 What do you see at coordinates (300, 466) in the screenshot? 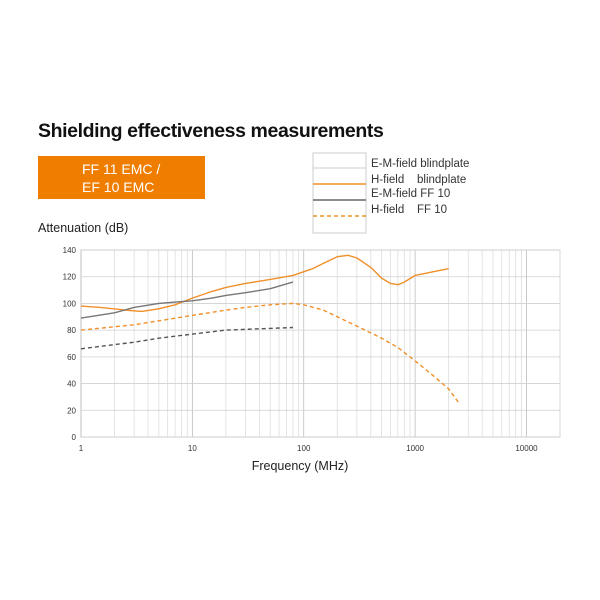
I see `x-axis-title: Frequency (MHz)` at bounding box center [300, 466].